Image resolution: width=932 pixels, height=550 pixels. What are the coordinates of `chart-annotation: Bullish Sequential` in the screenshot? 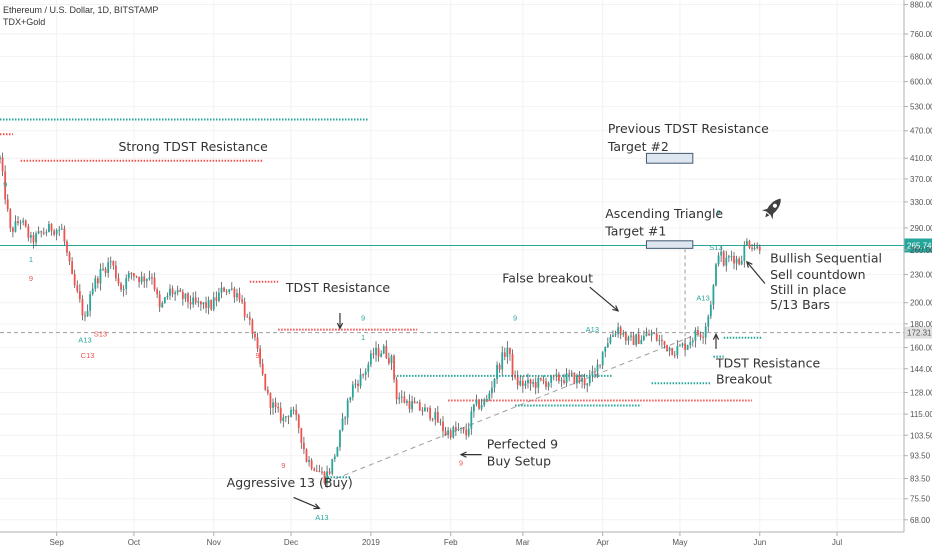 It's located at (826, 258).